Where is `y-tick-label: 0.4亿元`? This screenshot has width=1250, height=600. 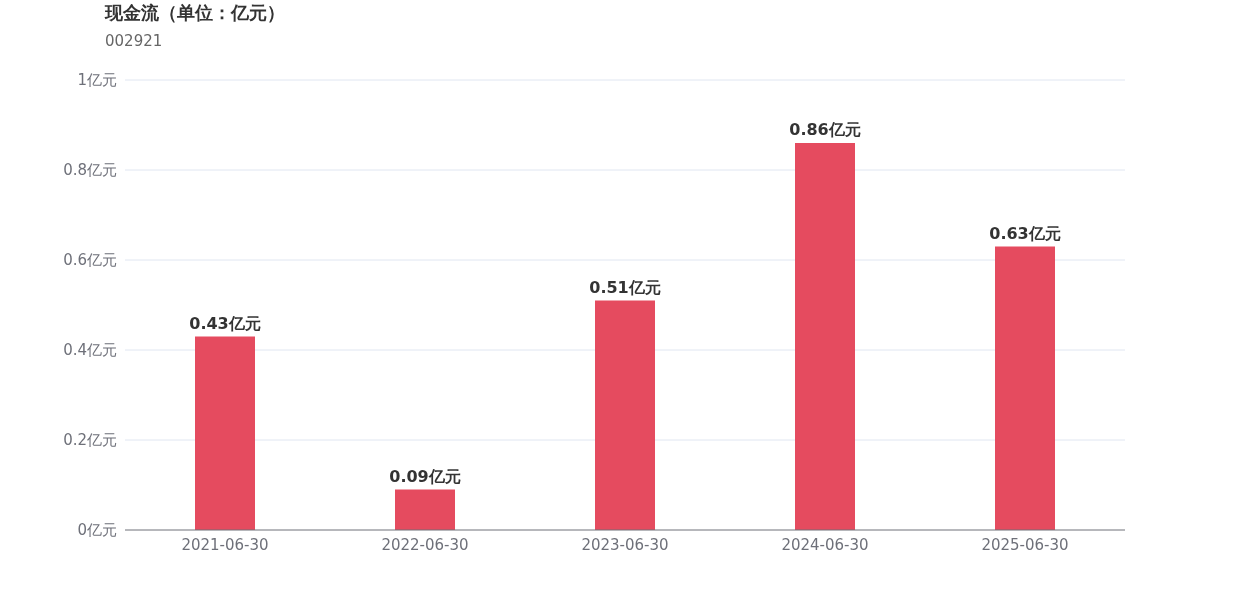 y-tick-label: 0.4亿元 is located at coordinates (90, 350).